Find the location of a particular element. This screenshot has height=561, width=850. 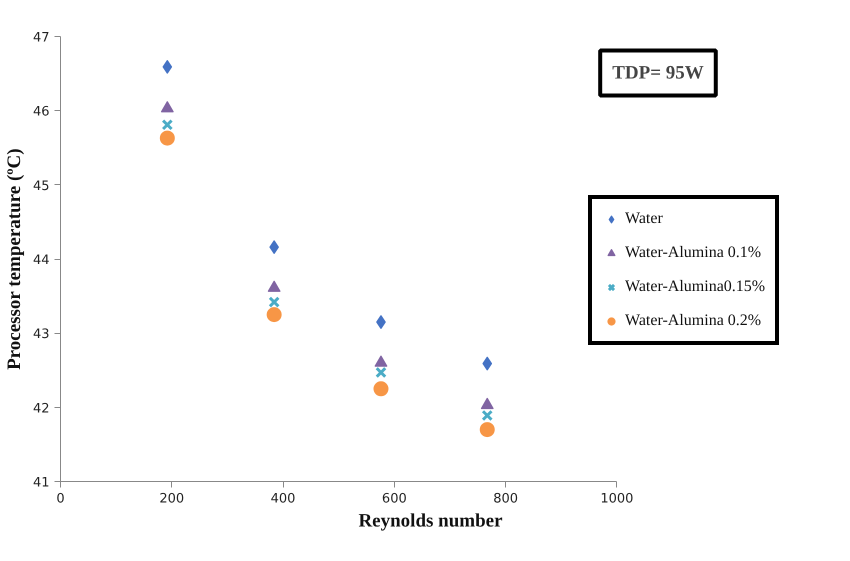

y-tick-label: 47 is located at coordinates (41, 38).